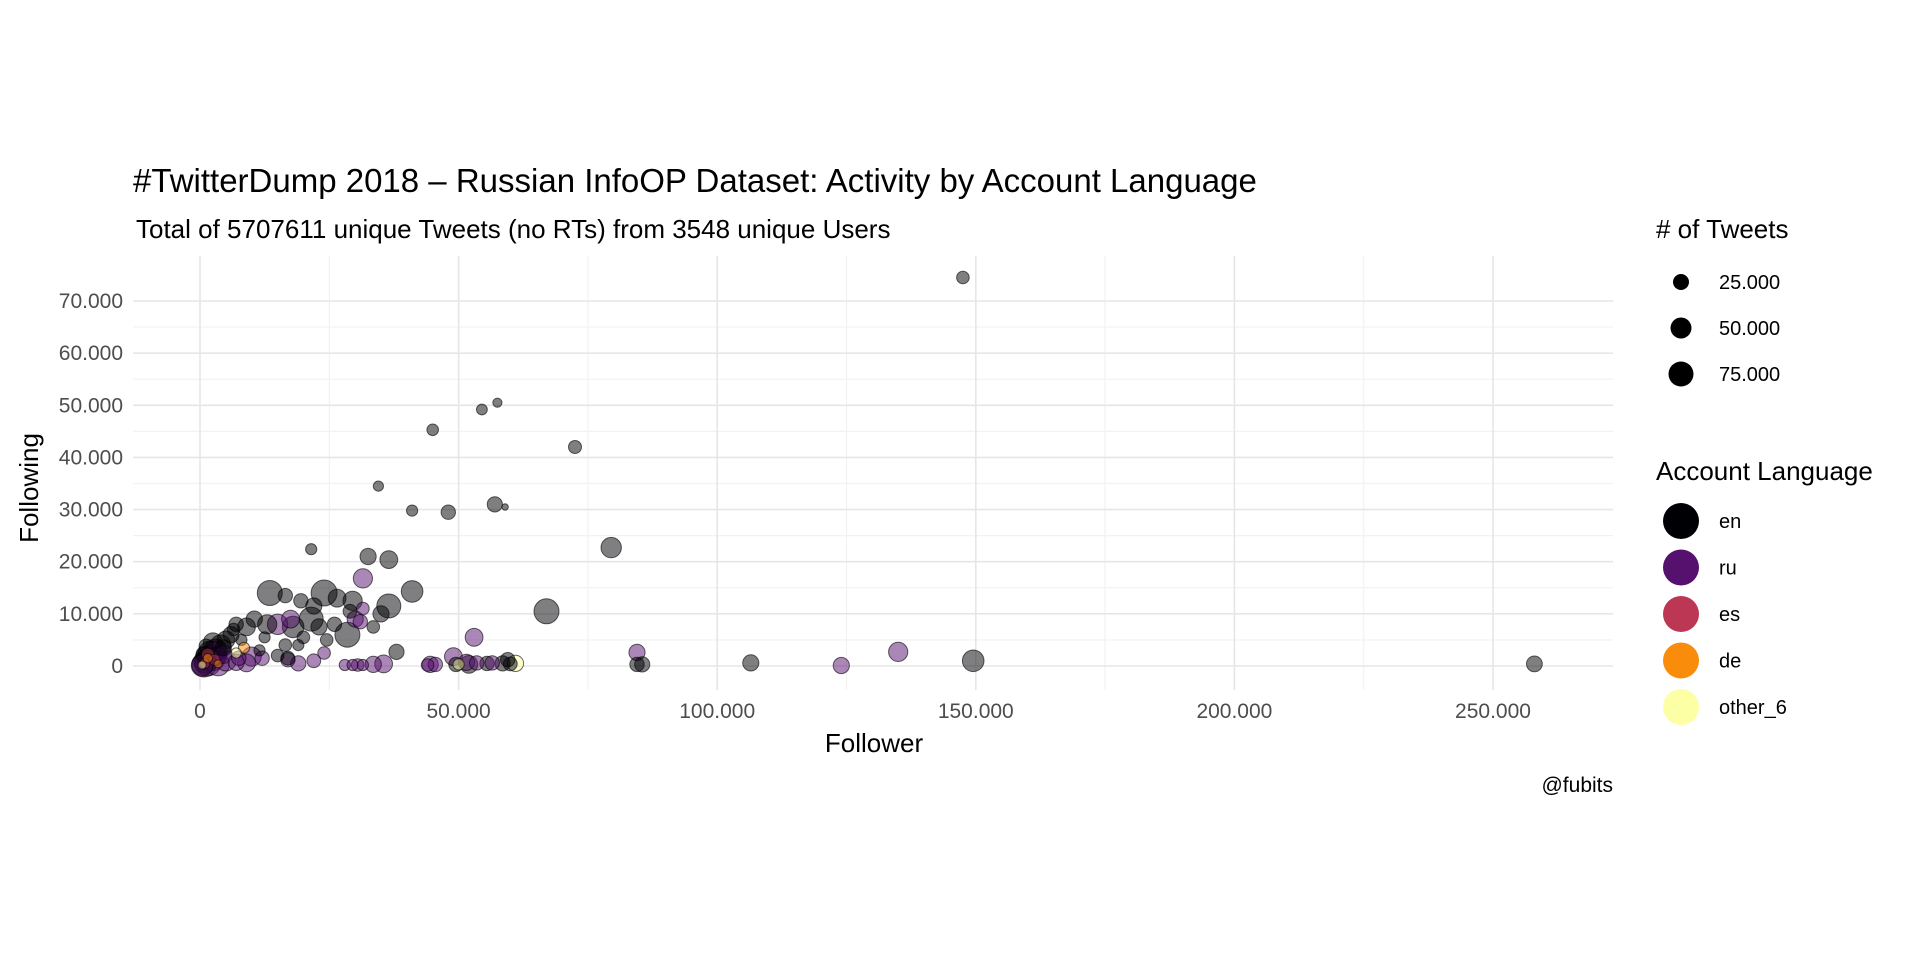 The height and width of the screenshot is (965, 1920). Describe the element at coordinates (862, 711) in the screenshot. I see `x-axis-tick-labels: 0 50.000 100.000 150.000 200.000 250.000` at that location.